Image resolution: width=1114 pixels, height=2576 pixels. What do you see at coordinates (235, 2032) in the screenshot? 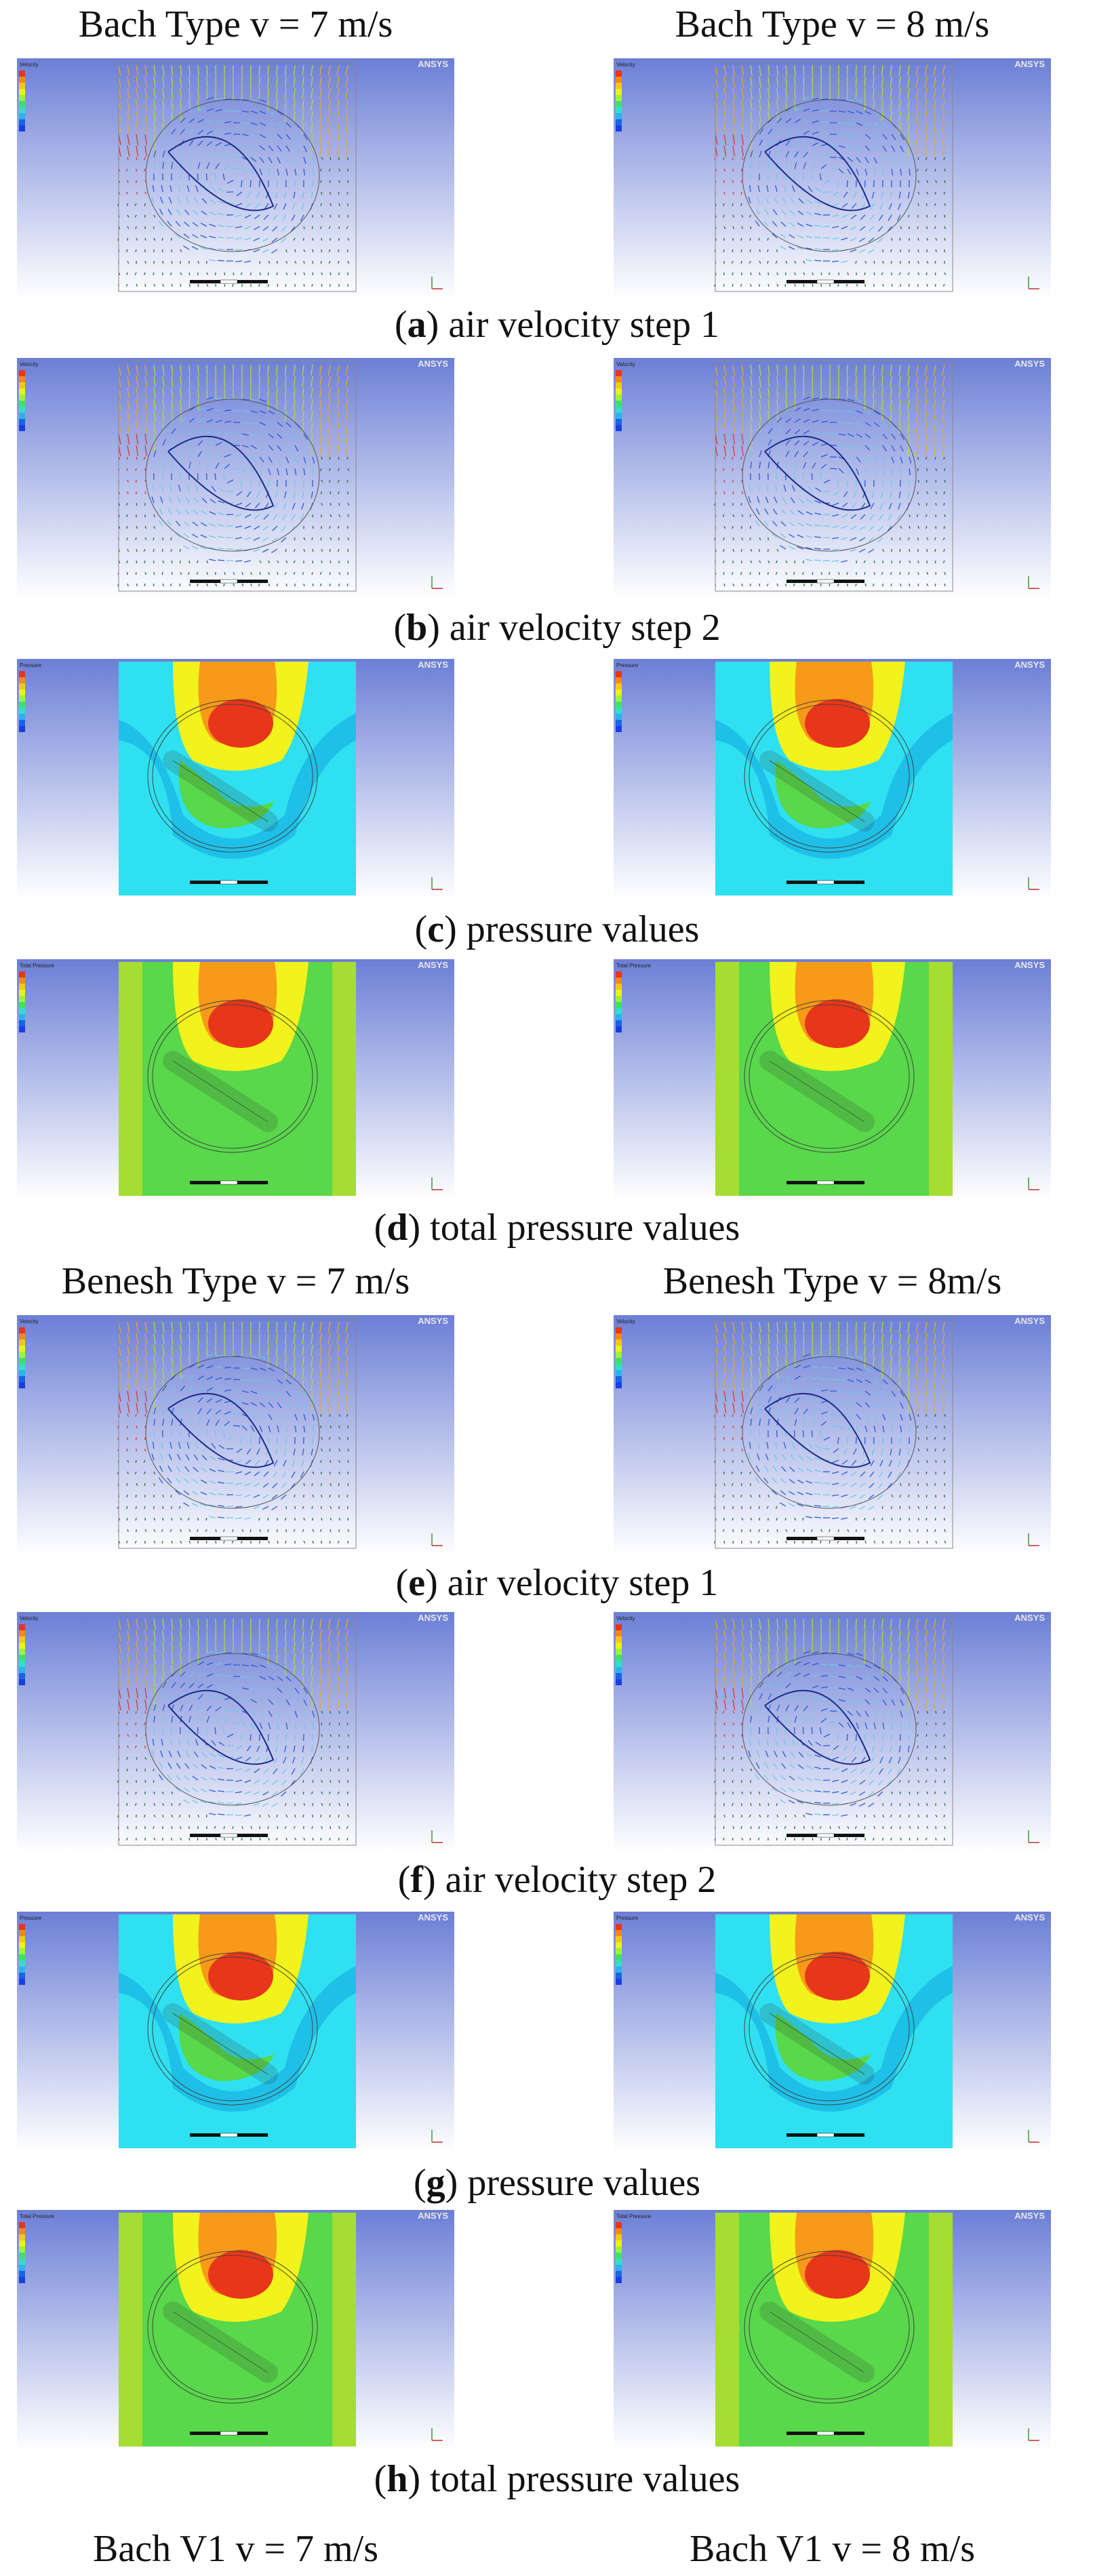
I see `panel-pressure-left: Pressure ANSYS` at bounding box center [235, 2032].